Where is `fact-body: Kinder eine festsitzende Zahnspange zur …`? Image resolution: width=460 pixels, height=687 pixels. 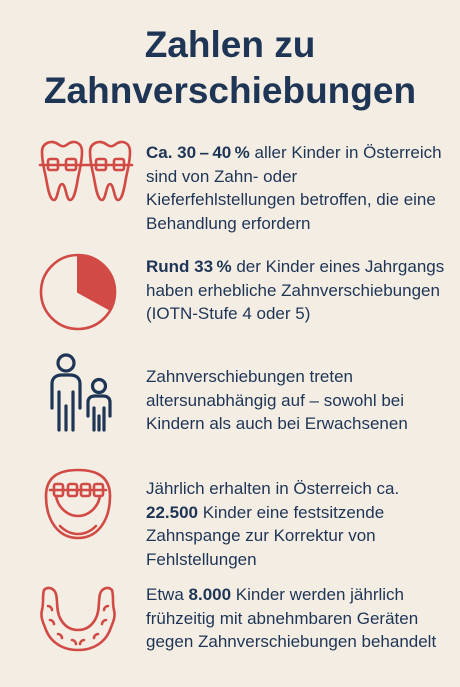 fact-body: Kinder eine festsitzende Zahnspange zur … is located at coordinates (265, 535).